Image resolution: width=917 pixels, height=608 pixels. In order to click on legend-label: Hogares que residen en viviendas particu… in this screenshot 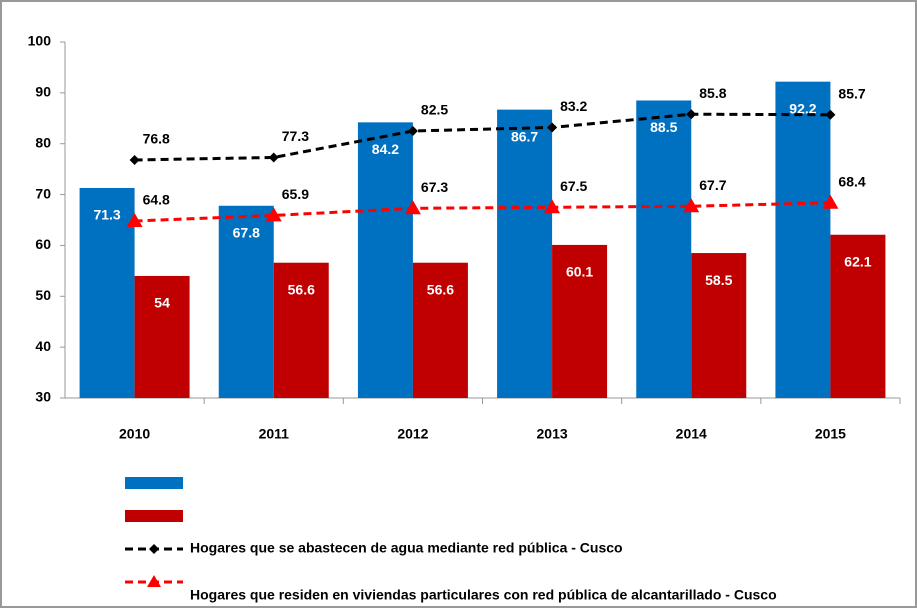, I will do `click(483, 595)`.